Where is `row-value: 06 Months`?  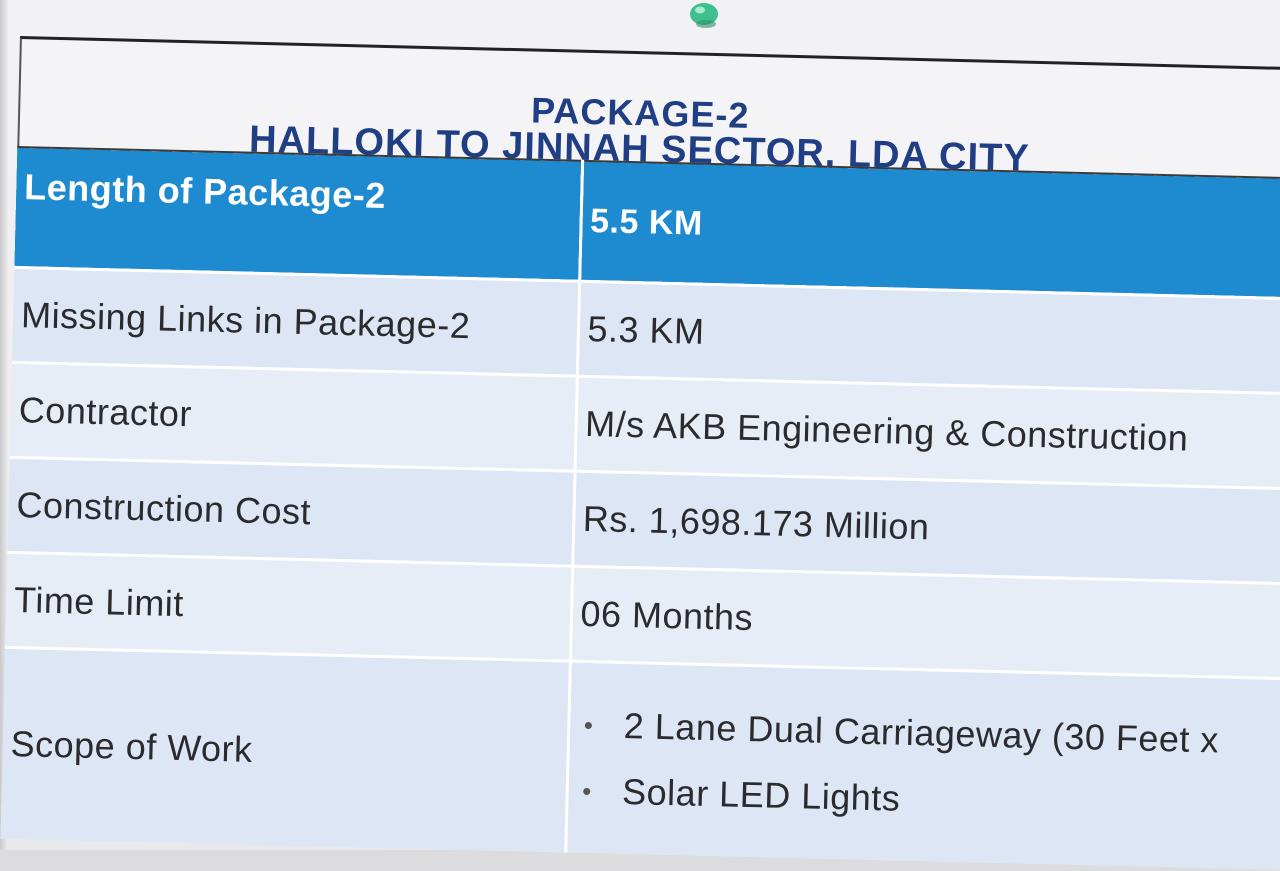
row-value: 06 Months is located at coordinates (924, 623).